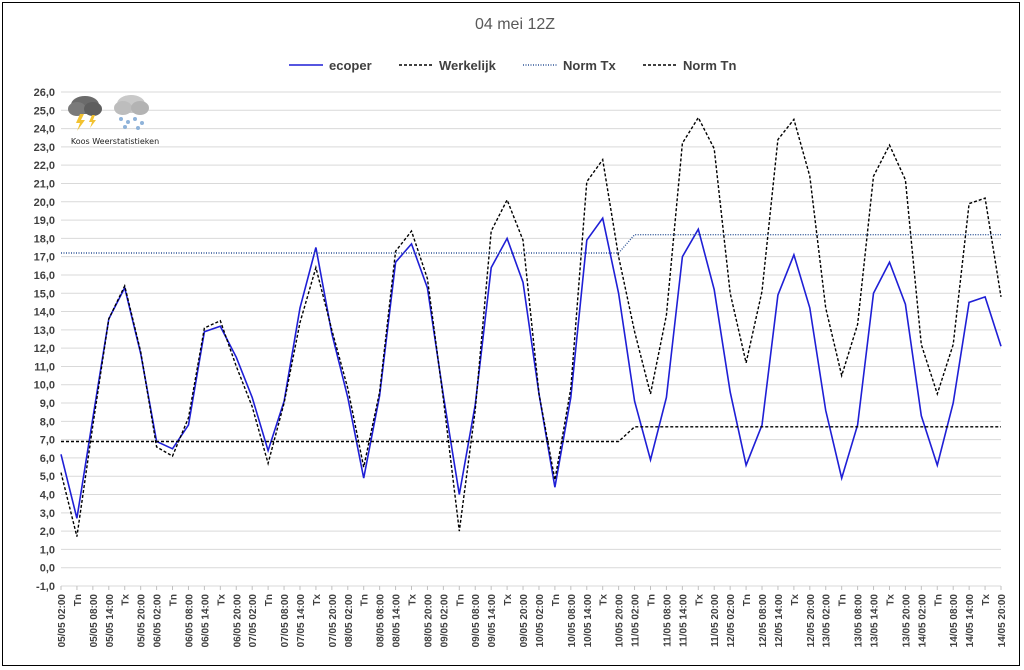 The height and width of the screenshot is (670, 1024). What do you see at coordinates (47, 404) in the screenshot?
I see `y-tick-label: 9,0` at bounding box center [47, 404].